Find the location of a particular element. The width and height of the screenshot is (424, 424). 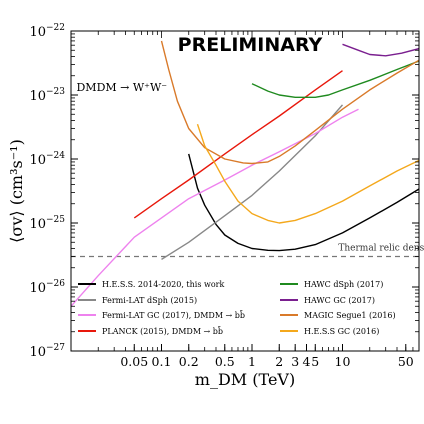

legend-label-3: PLANCK (2015), DMDM → bb̄ is located at coordinates (162, 331).